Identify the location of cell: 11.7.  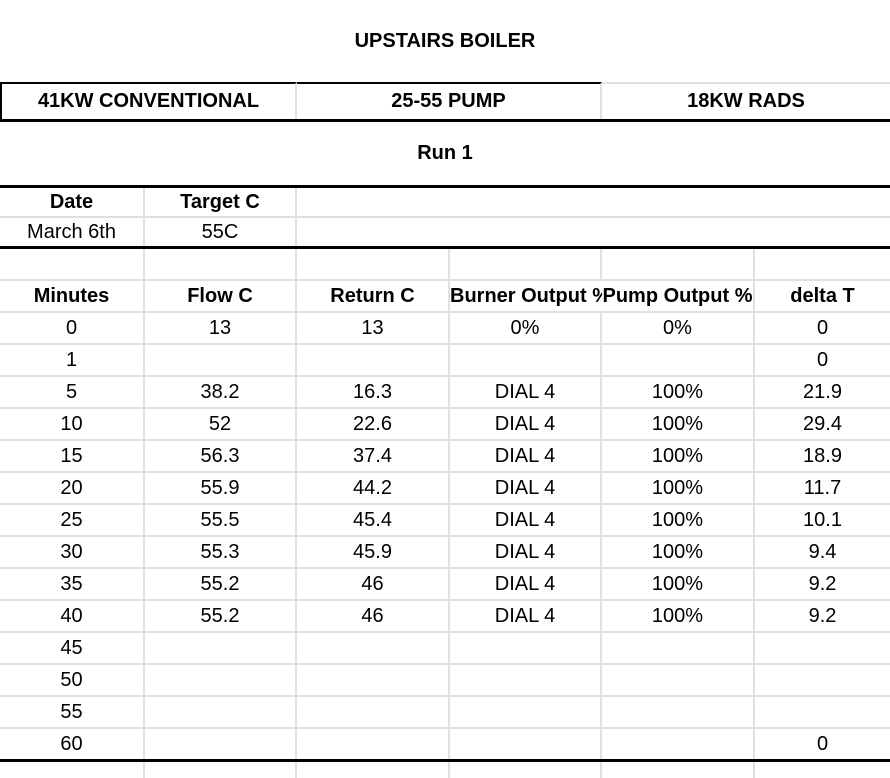
(822, 488).